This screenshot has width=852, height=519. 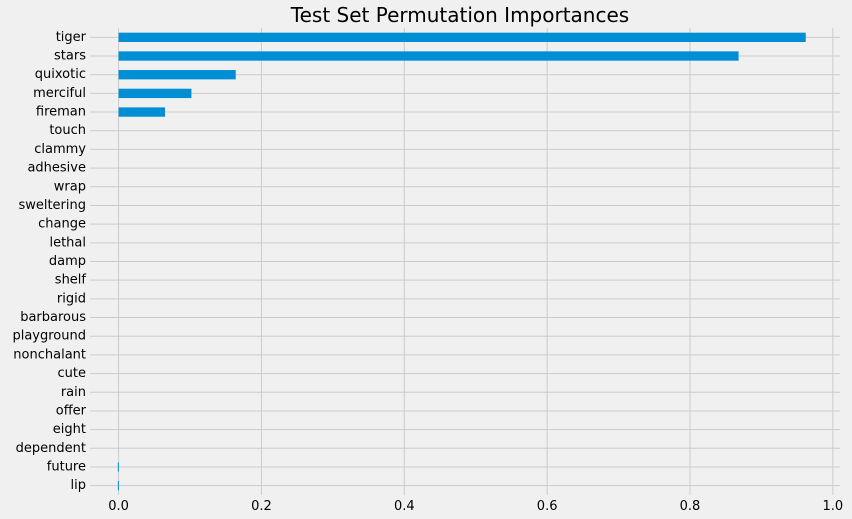 What do you see at coordinates (71, 280) in the screenshot?
I see `y-tick-label-shelf: shelf` at bounding box center [71, 280].